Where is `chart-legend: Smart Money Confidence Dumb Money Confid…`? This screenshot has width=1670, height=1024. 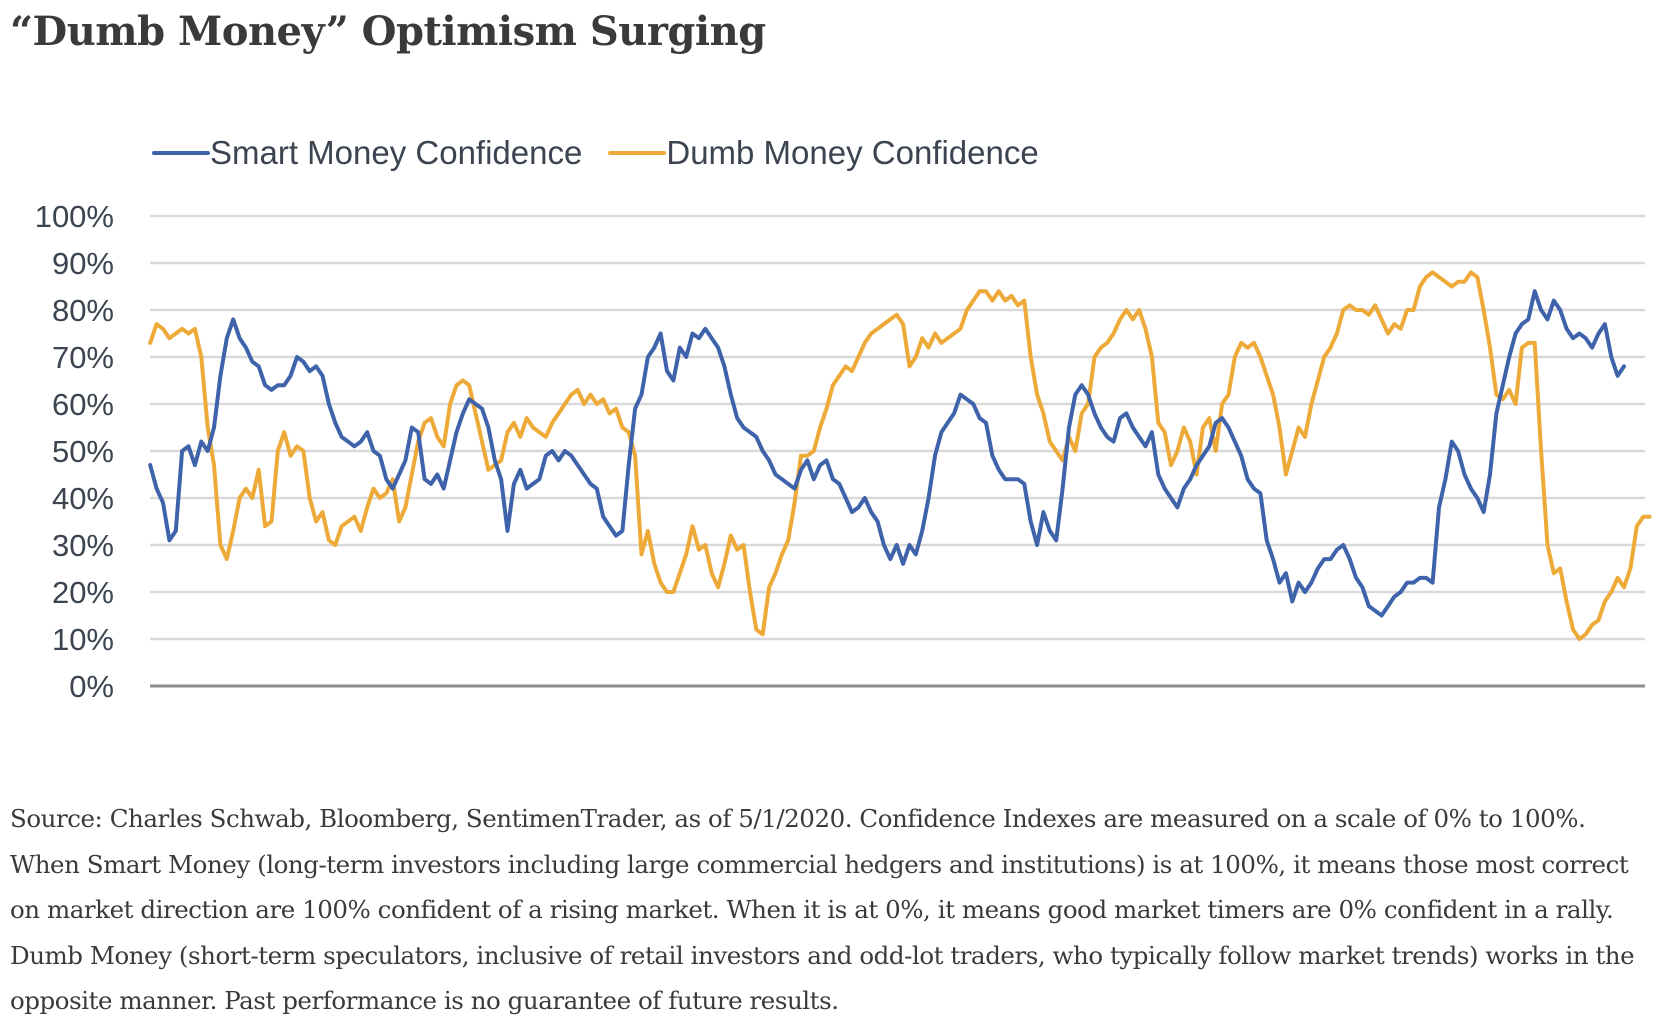 chart-legend: Smart Money Confidence Dumb Money Confid… is located at coordinates (608, 153).